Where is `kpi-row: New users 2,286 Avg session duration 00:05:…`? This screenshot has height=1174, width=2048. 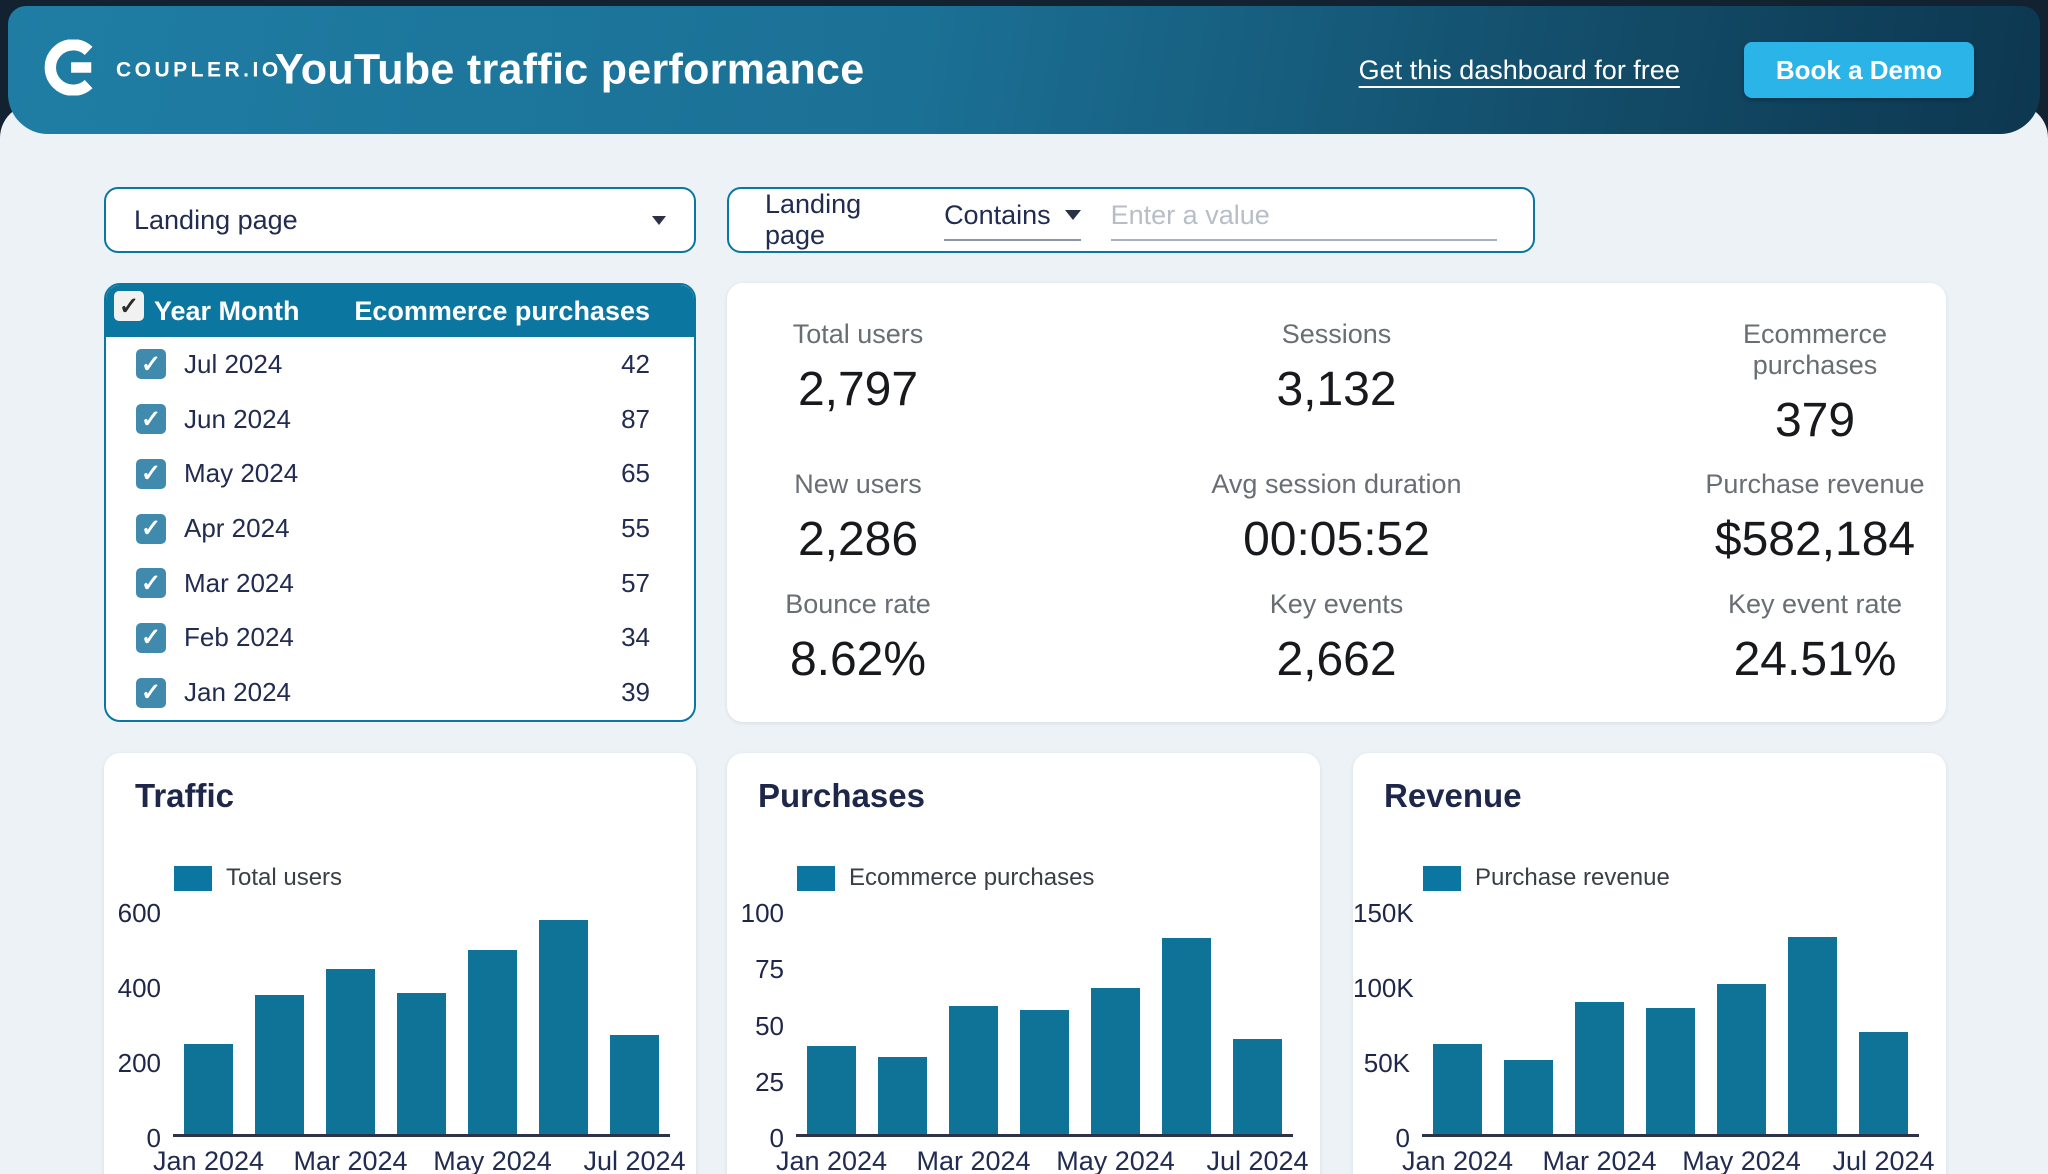 kpi-row: New users 2,286 Avg session duration 00:05:… is located at coordinates (1336, 518).